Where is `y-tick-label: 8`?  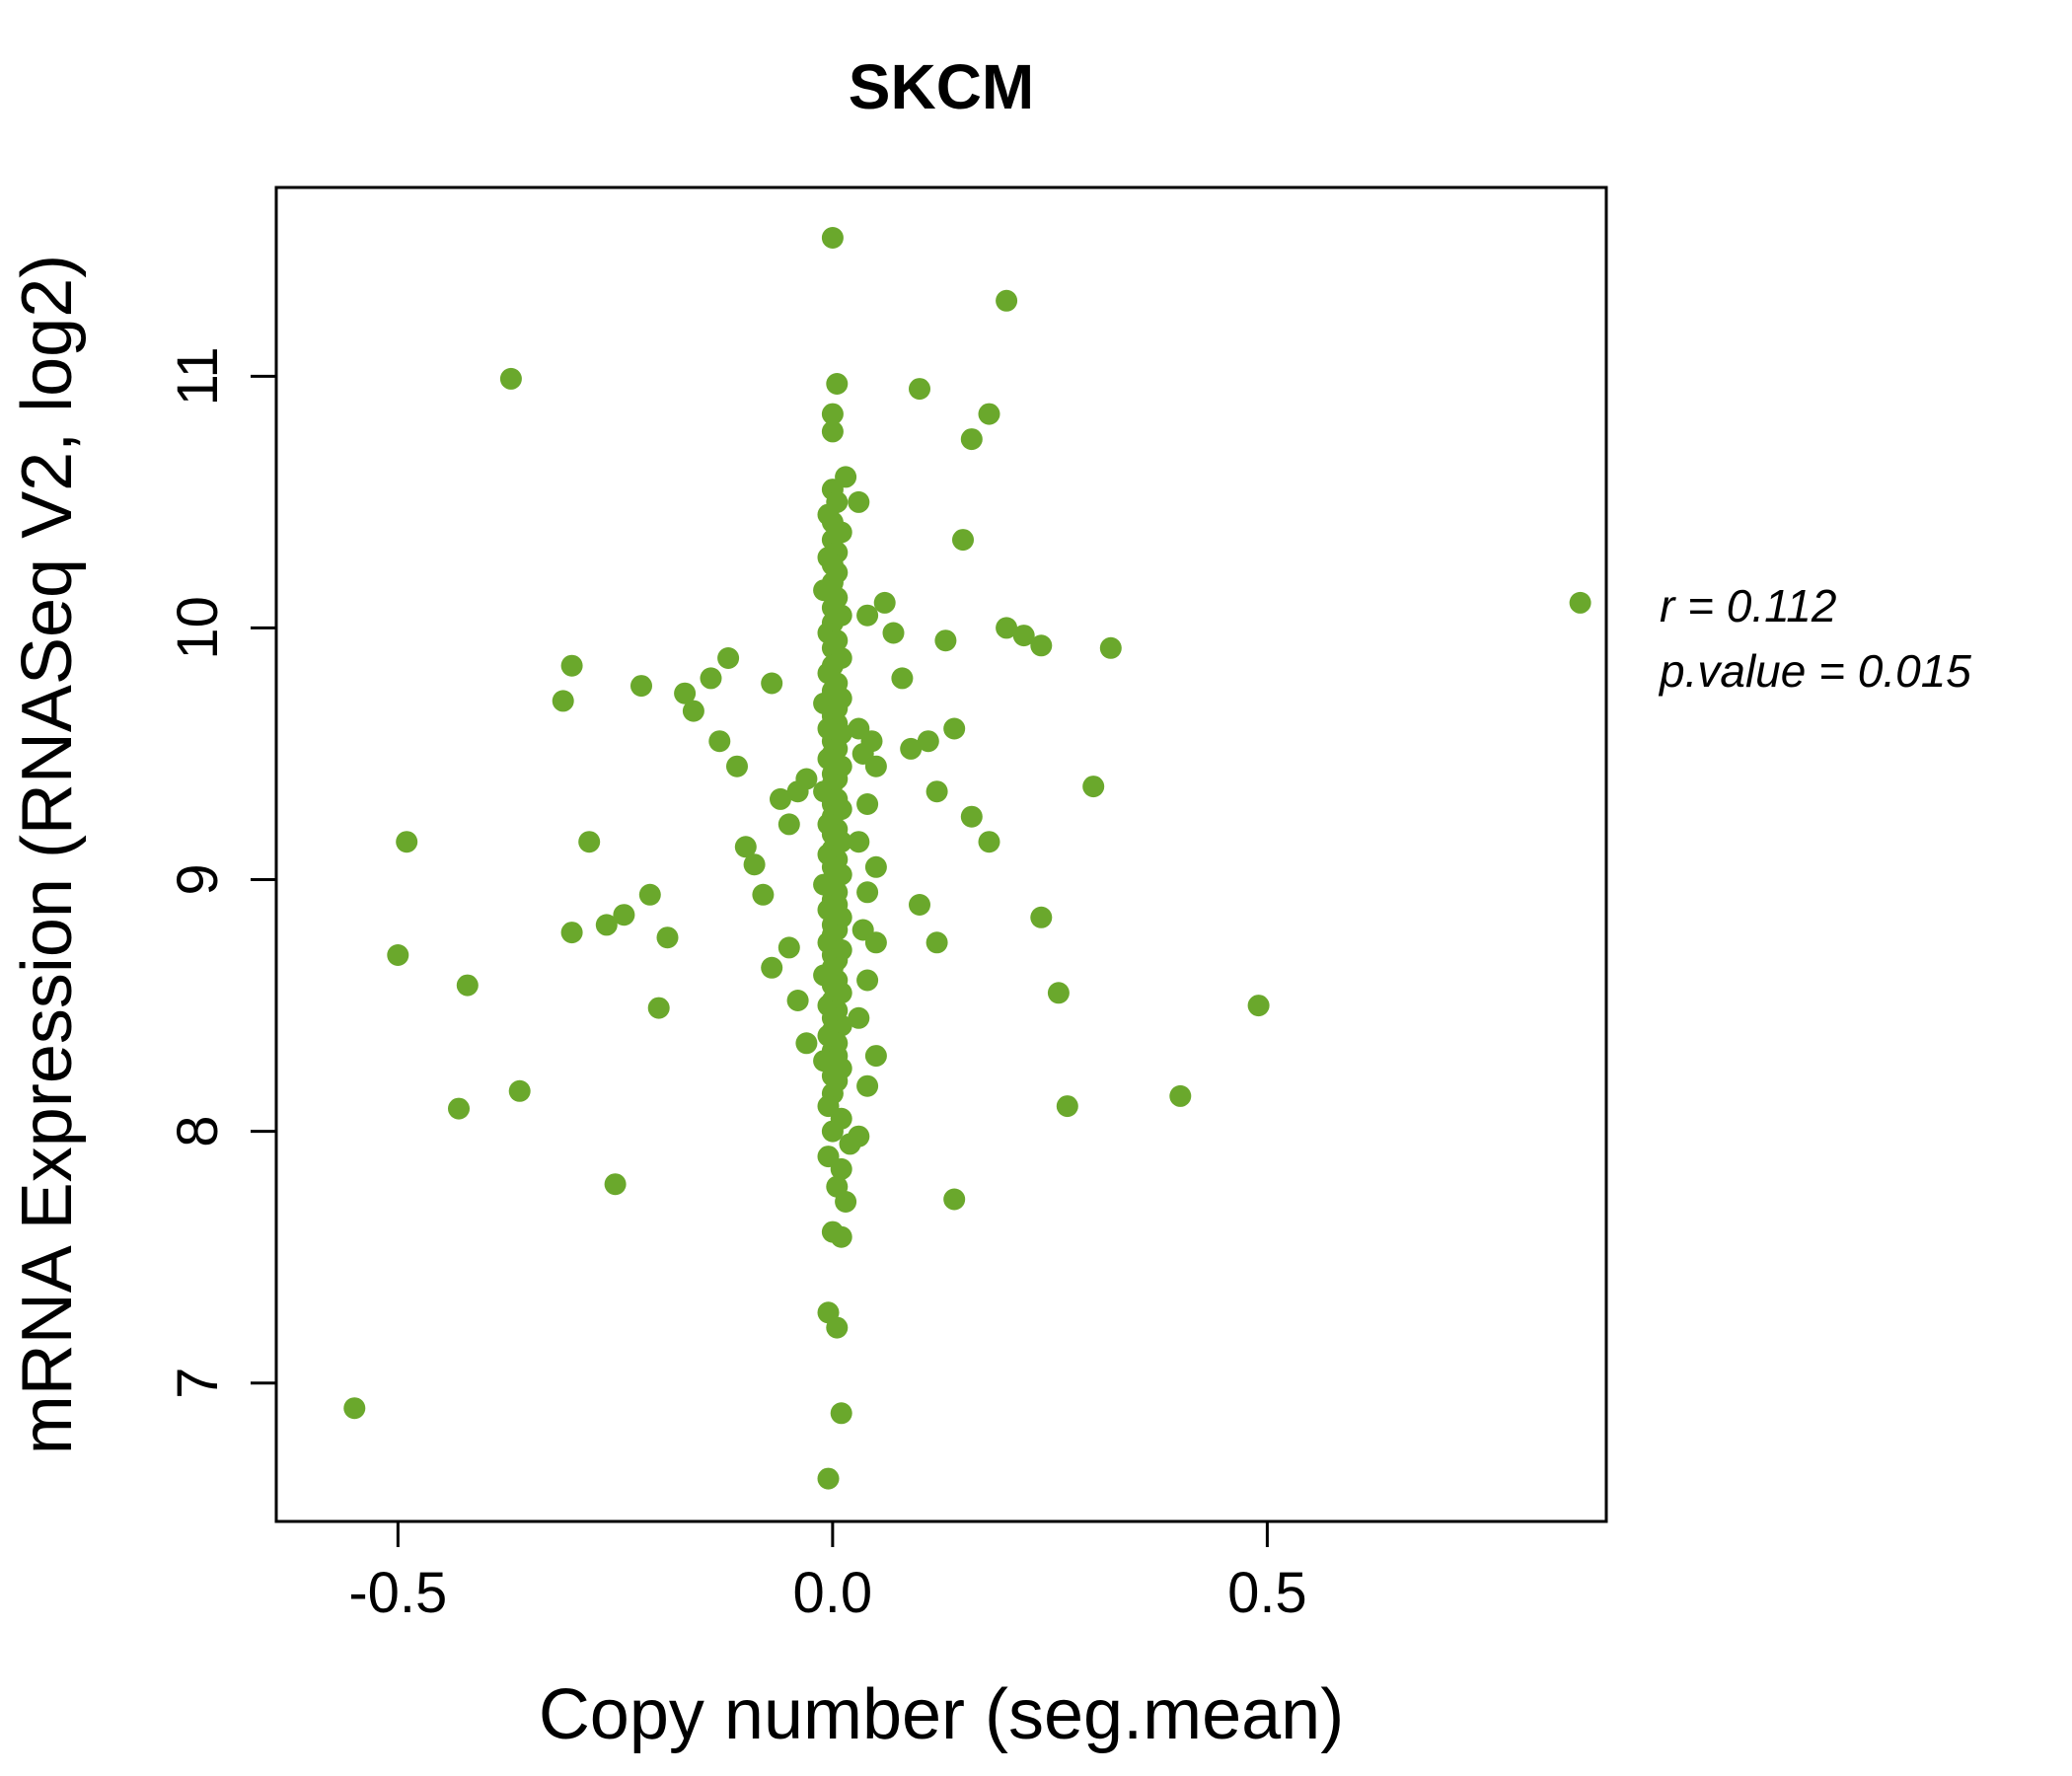
y-tick-label: 8 is located at coordinates (198, 1131).